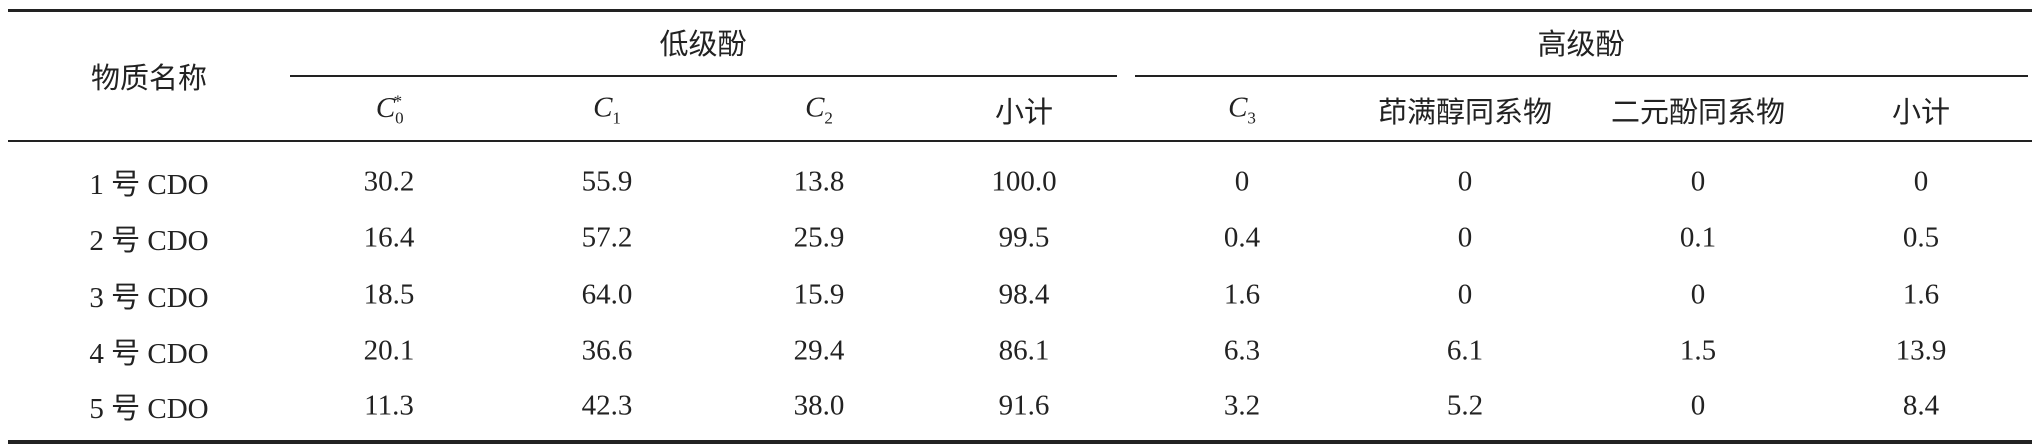  What do you see at coordinates (149, 185) in the screenshot?
I see `row-label: 1 号 CDO` at bounding box center [149, 185].